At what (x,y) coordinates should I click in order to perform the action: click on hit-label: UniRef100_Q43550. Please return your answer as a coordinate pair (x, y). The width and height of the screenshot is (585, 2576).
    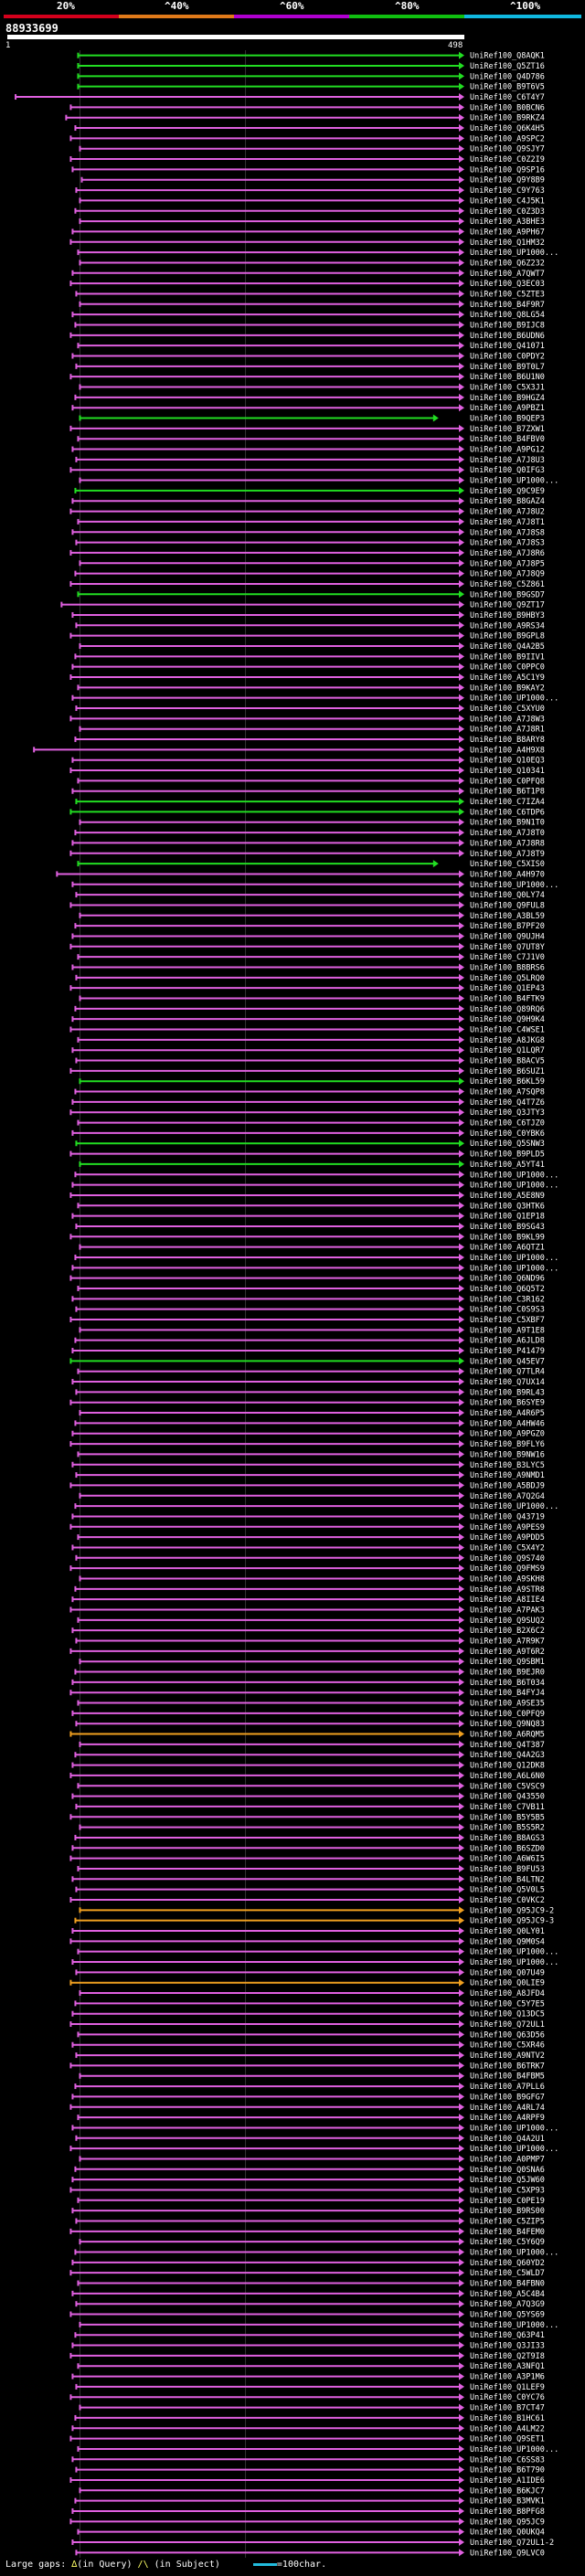
    Looking at the image, I should click on (508, 1797).